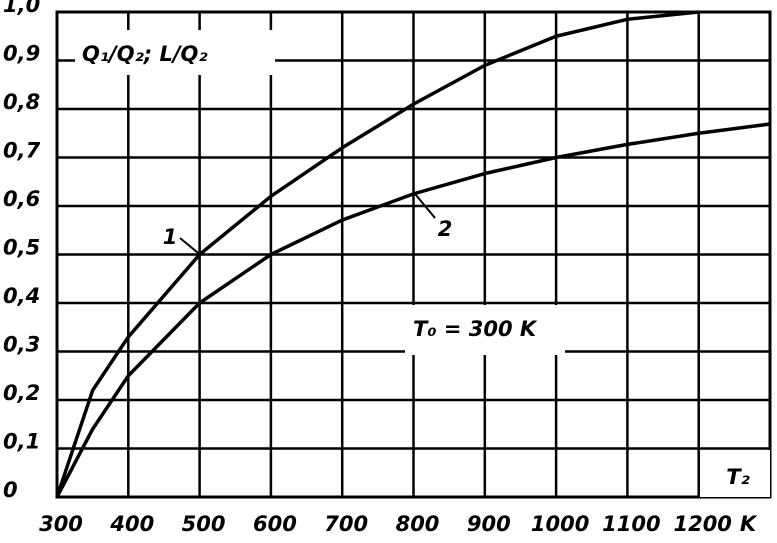 The image size is (777, 543). What do you see at coordinates (475, 329) in the screenshot?
I see `annotation: T₀ = 300 K` at bounding box center [475, 329].